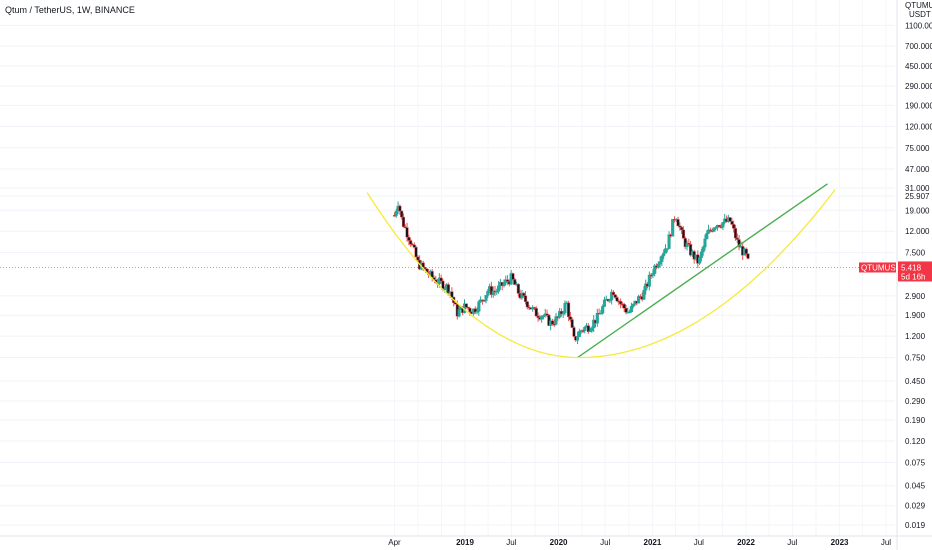 The width and height of the screenshot is (932, 550). I want to click on time-axis: Apr 2019 Jul 2020 Jul 2021 Jul 2022 Jul 2023 Jul, so click(466, 541).